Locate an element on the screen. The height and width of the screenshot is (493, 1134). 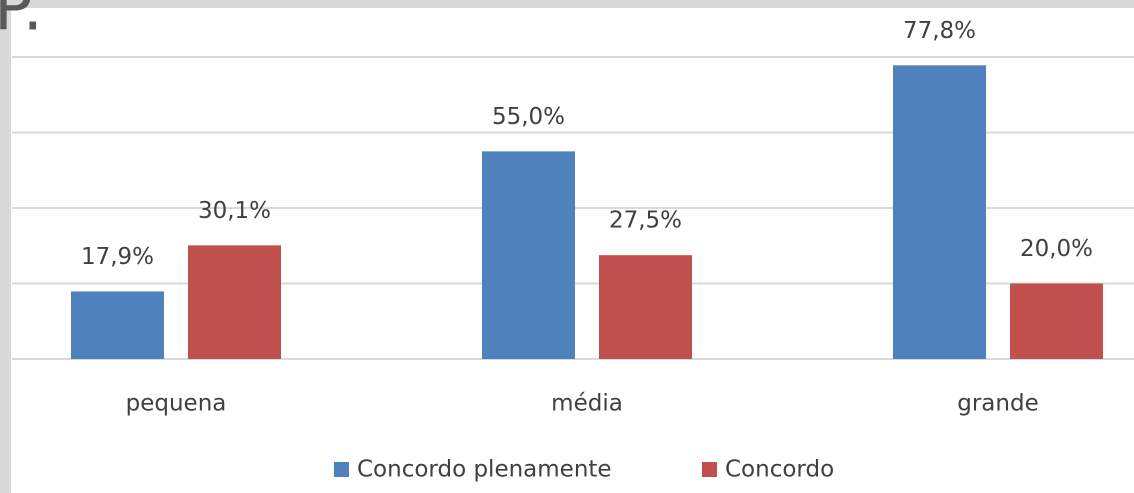
top-border is located at coordinates (567, 4).